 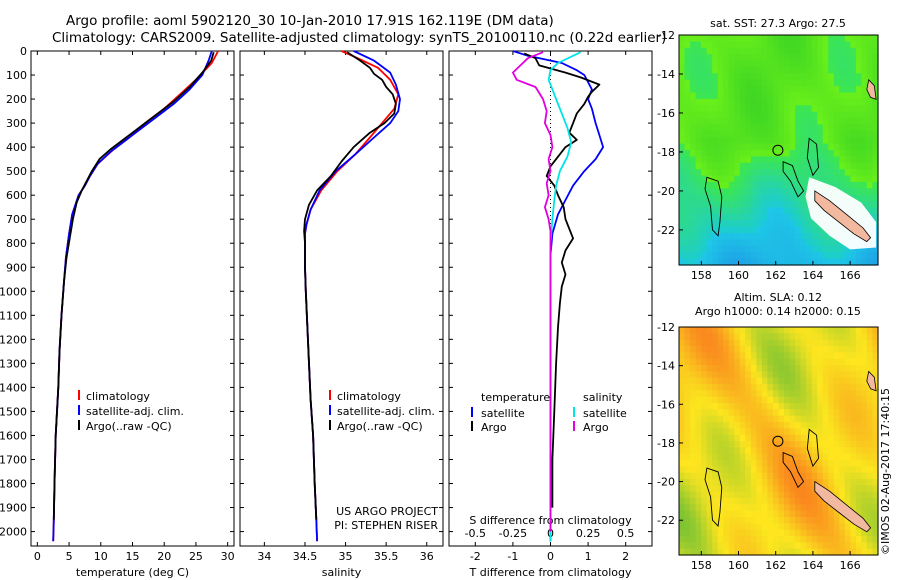 What do you see at coordinates (666, 230) in the screenshot?
I see `map-lat-label: -22` at bounding box center [666, 230].